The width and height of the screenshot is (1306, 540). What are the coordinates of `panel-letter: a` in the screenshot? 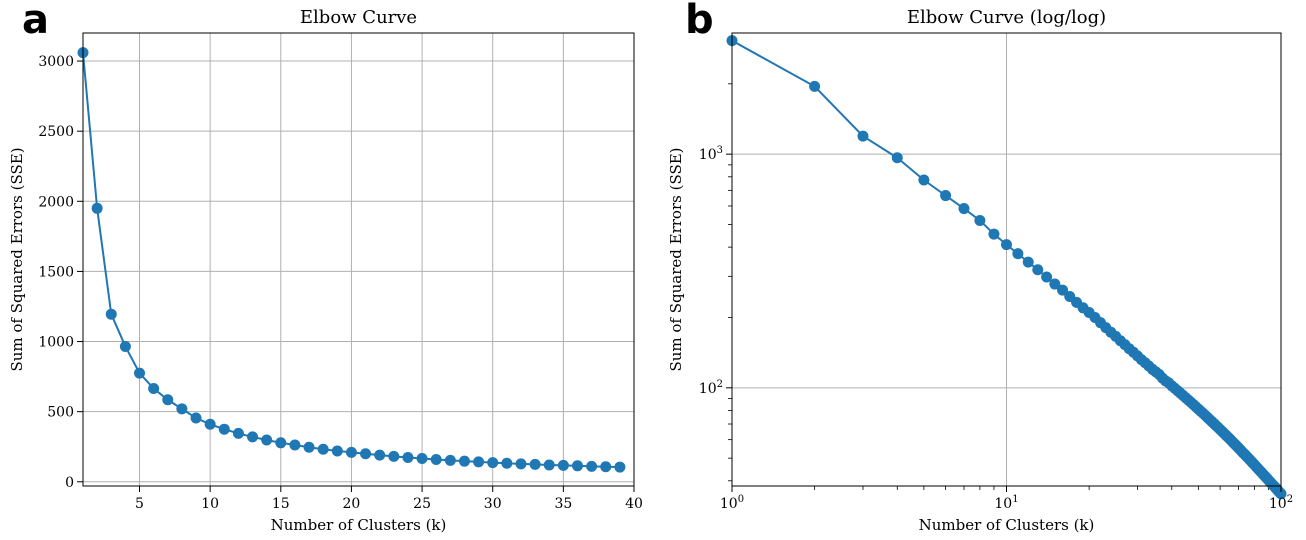 It's located at (35, 21).